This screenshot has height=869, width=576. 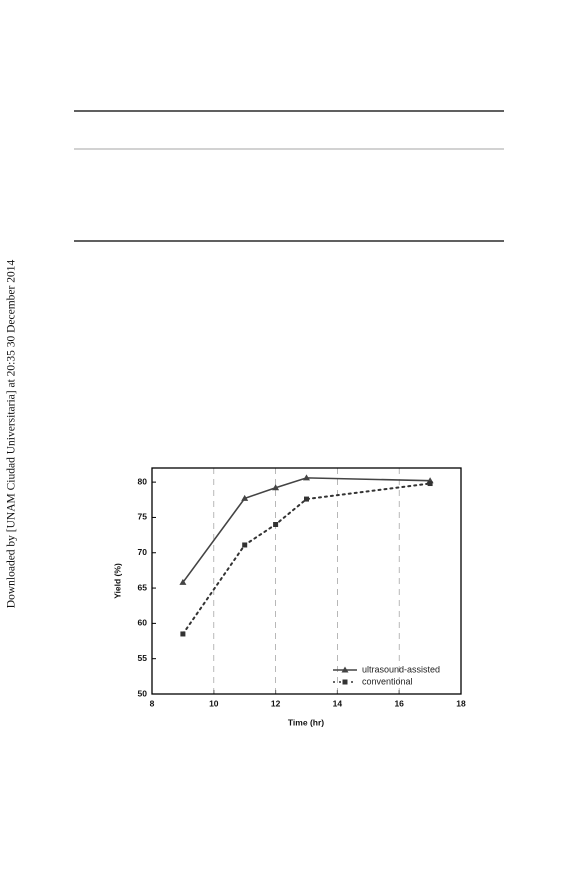 I want to click on legend-label: conventional, so click(x=387, y=681).